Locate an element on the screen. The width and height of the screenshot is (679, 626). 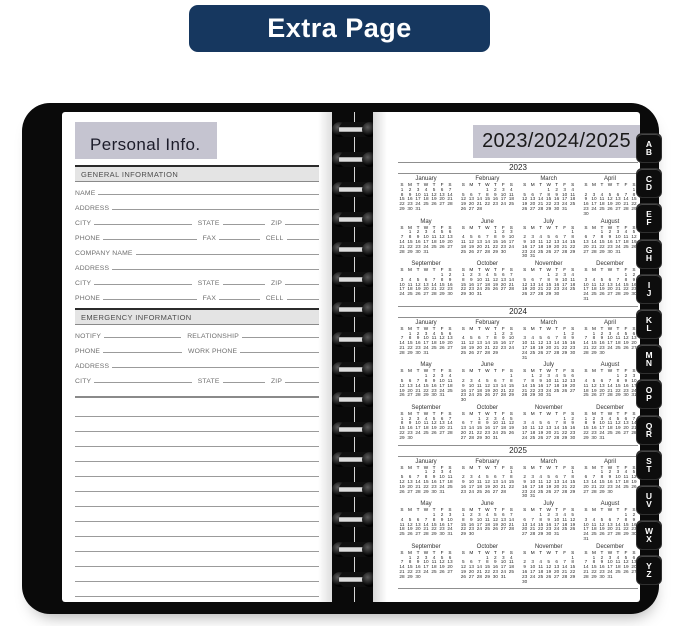
day-number: 8 is located at coordinates (594, 562).